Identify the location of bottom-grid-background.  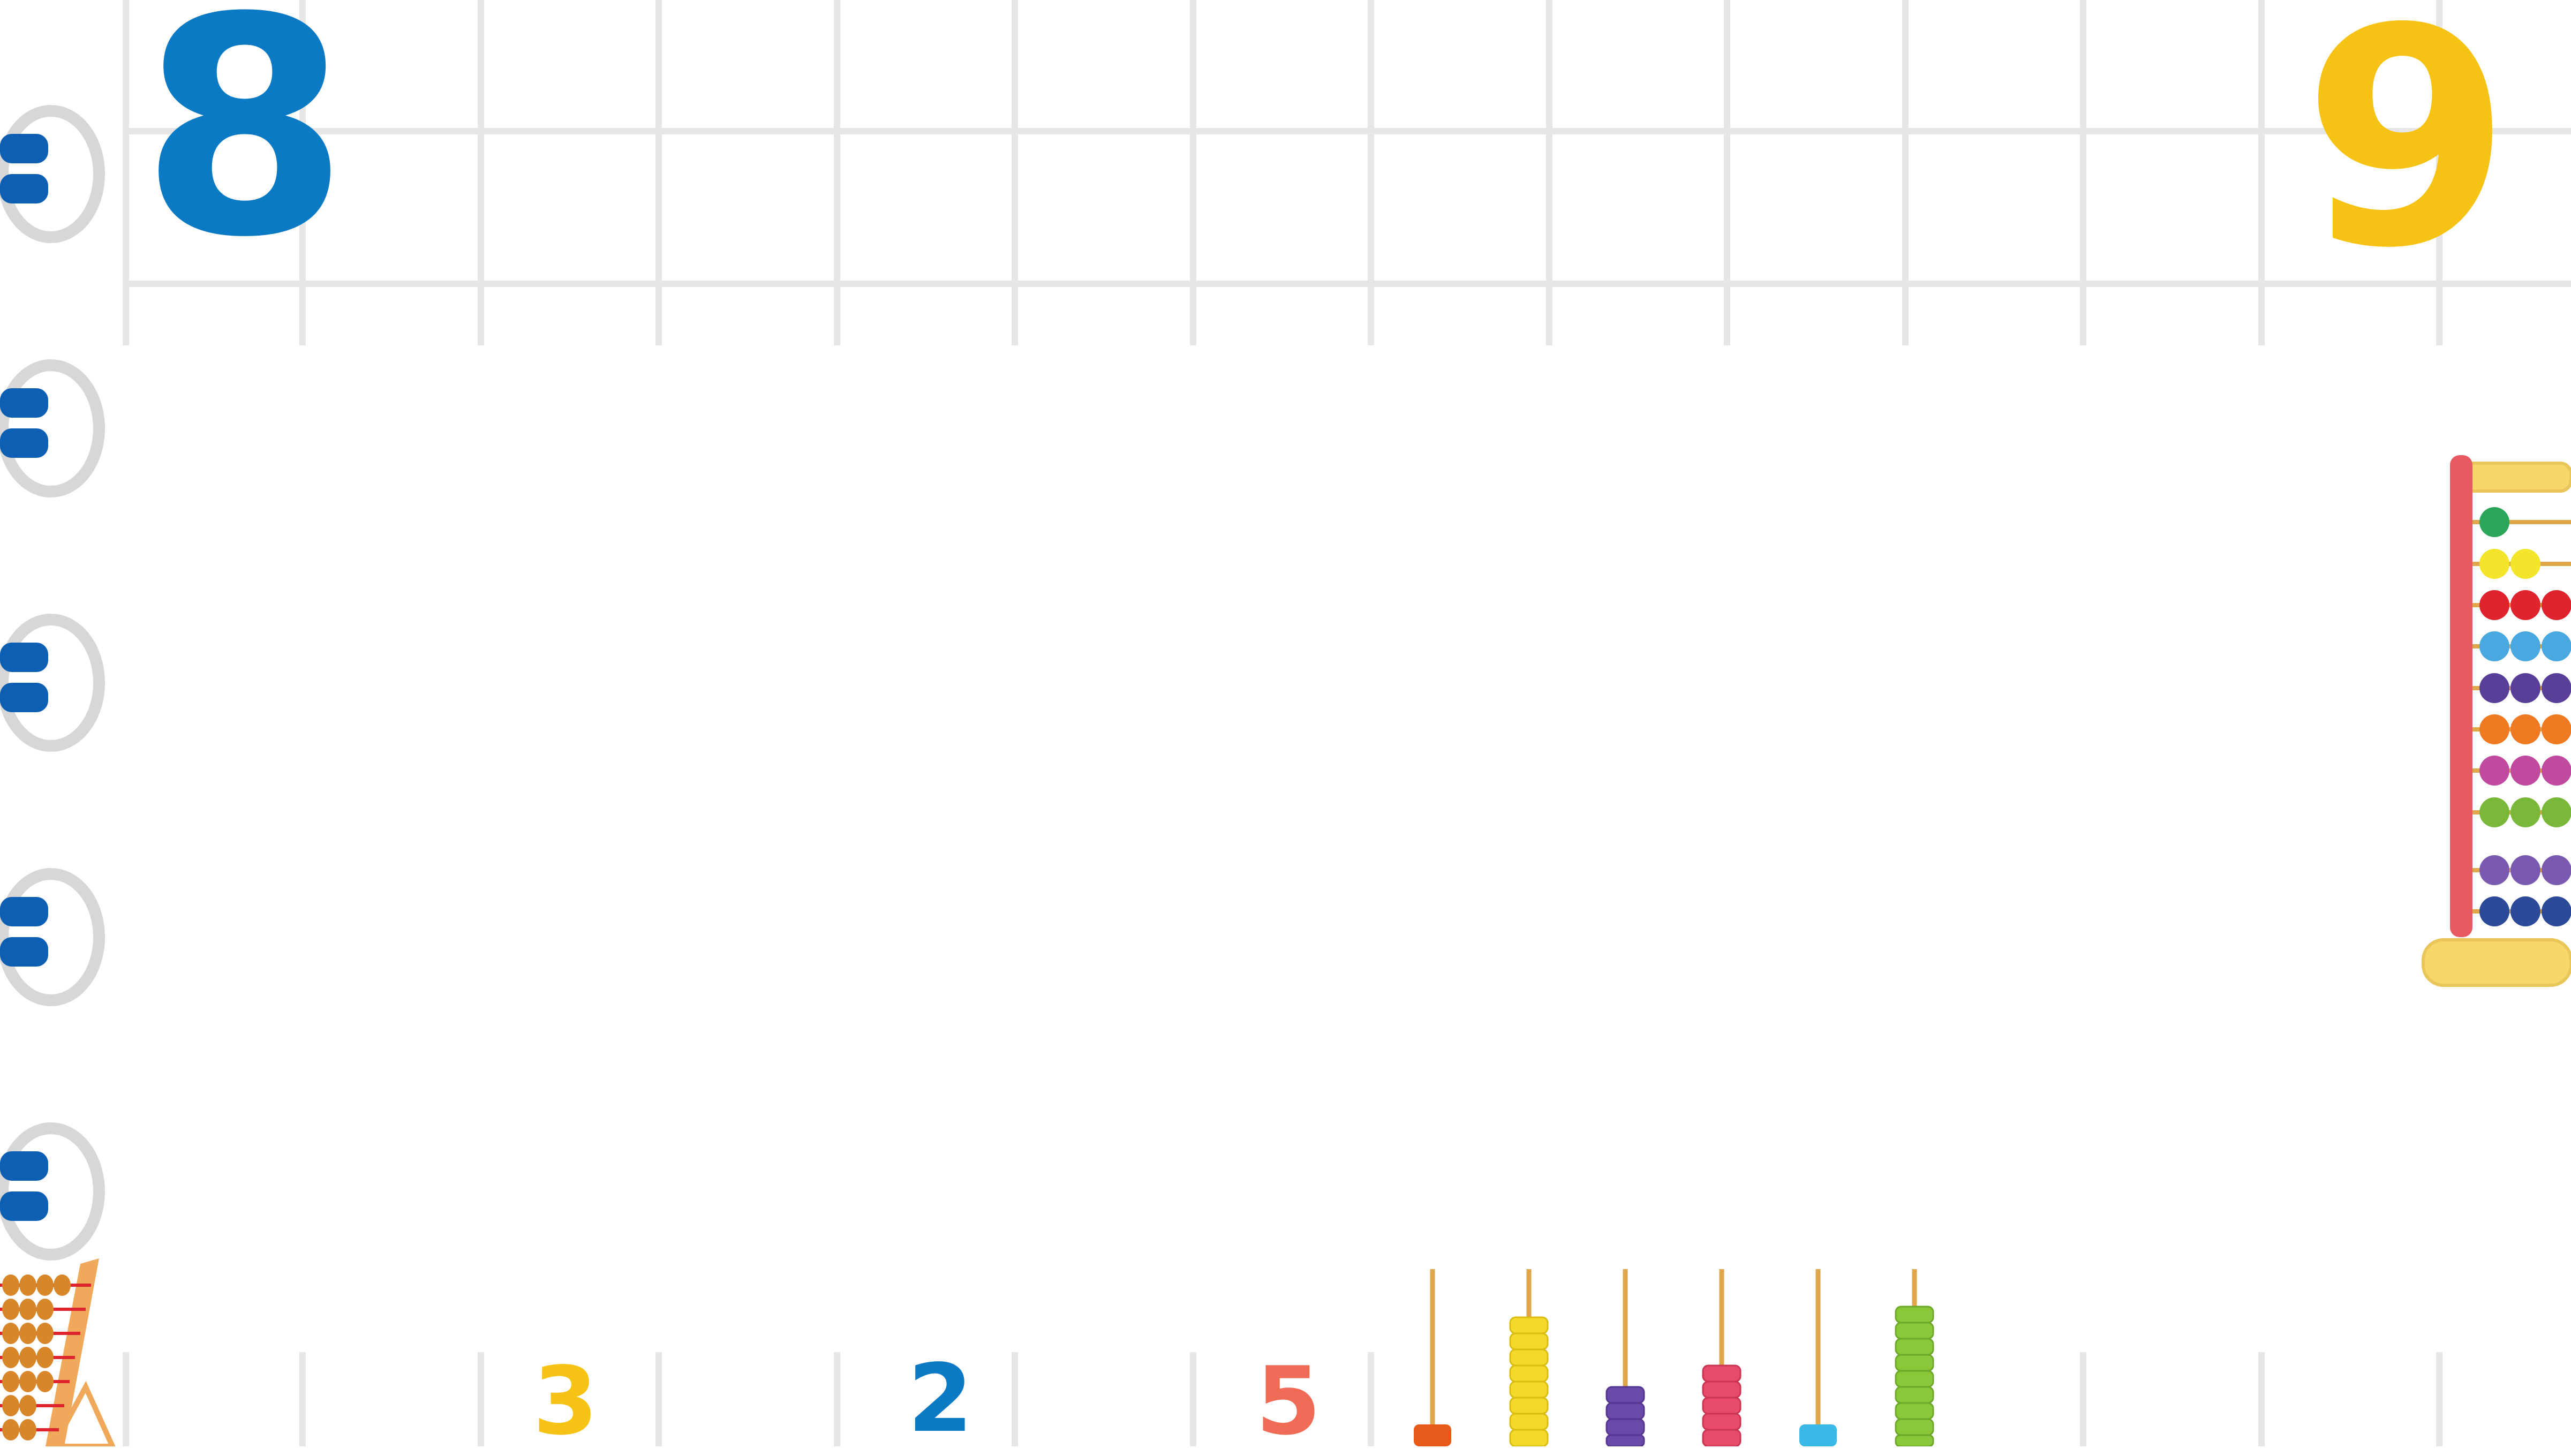
(1282, 1399).